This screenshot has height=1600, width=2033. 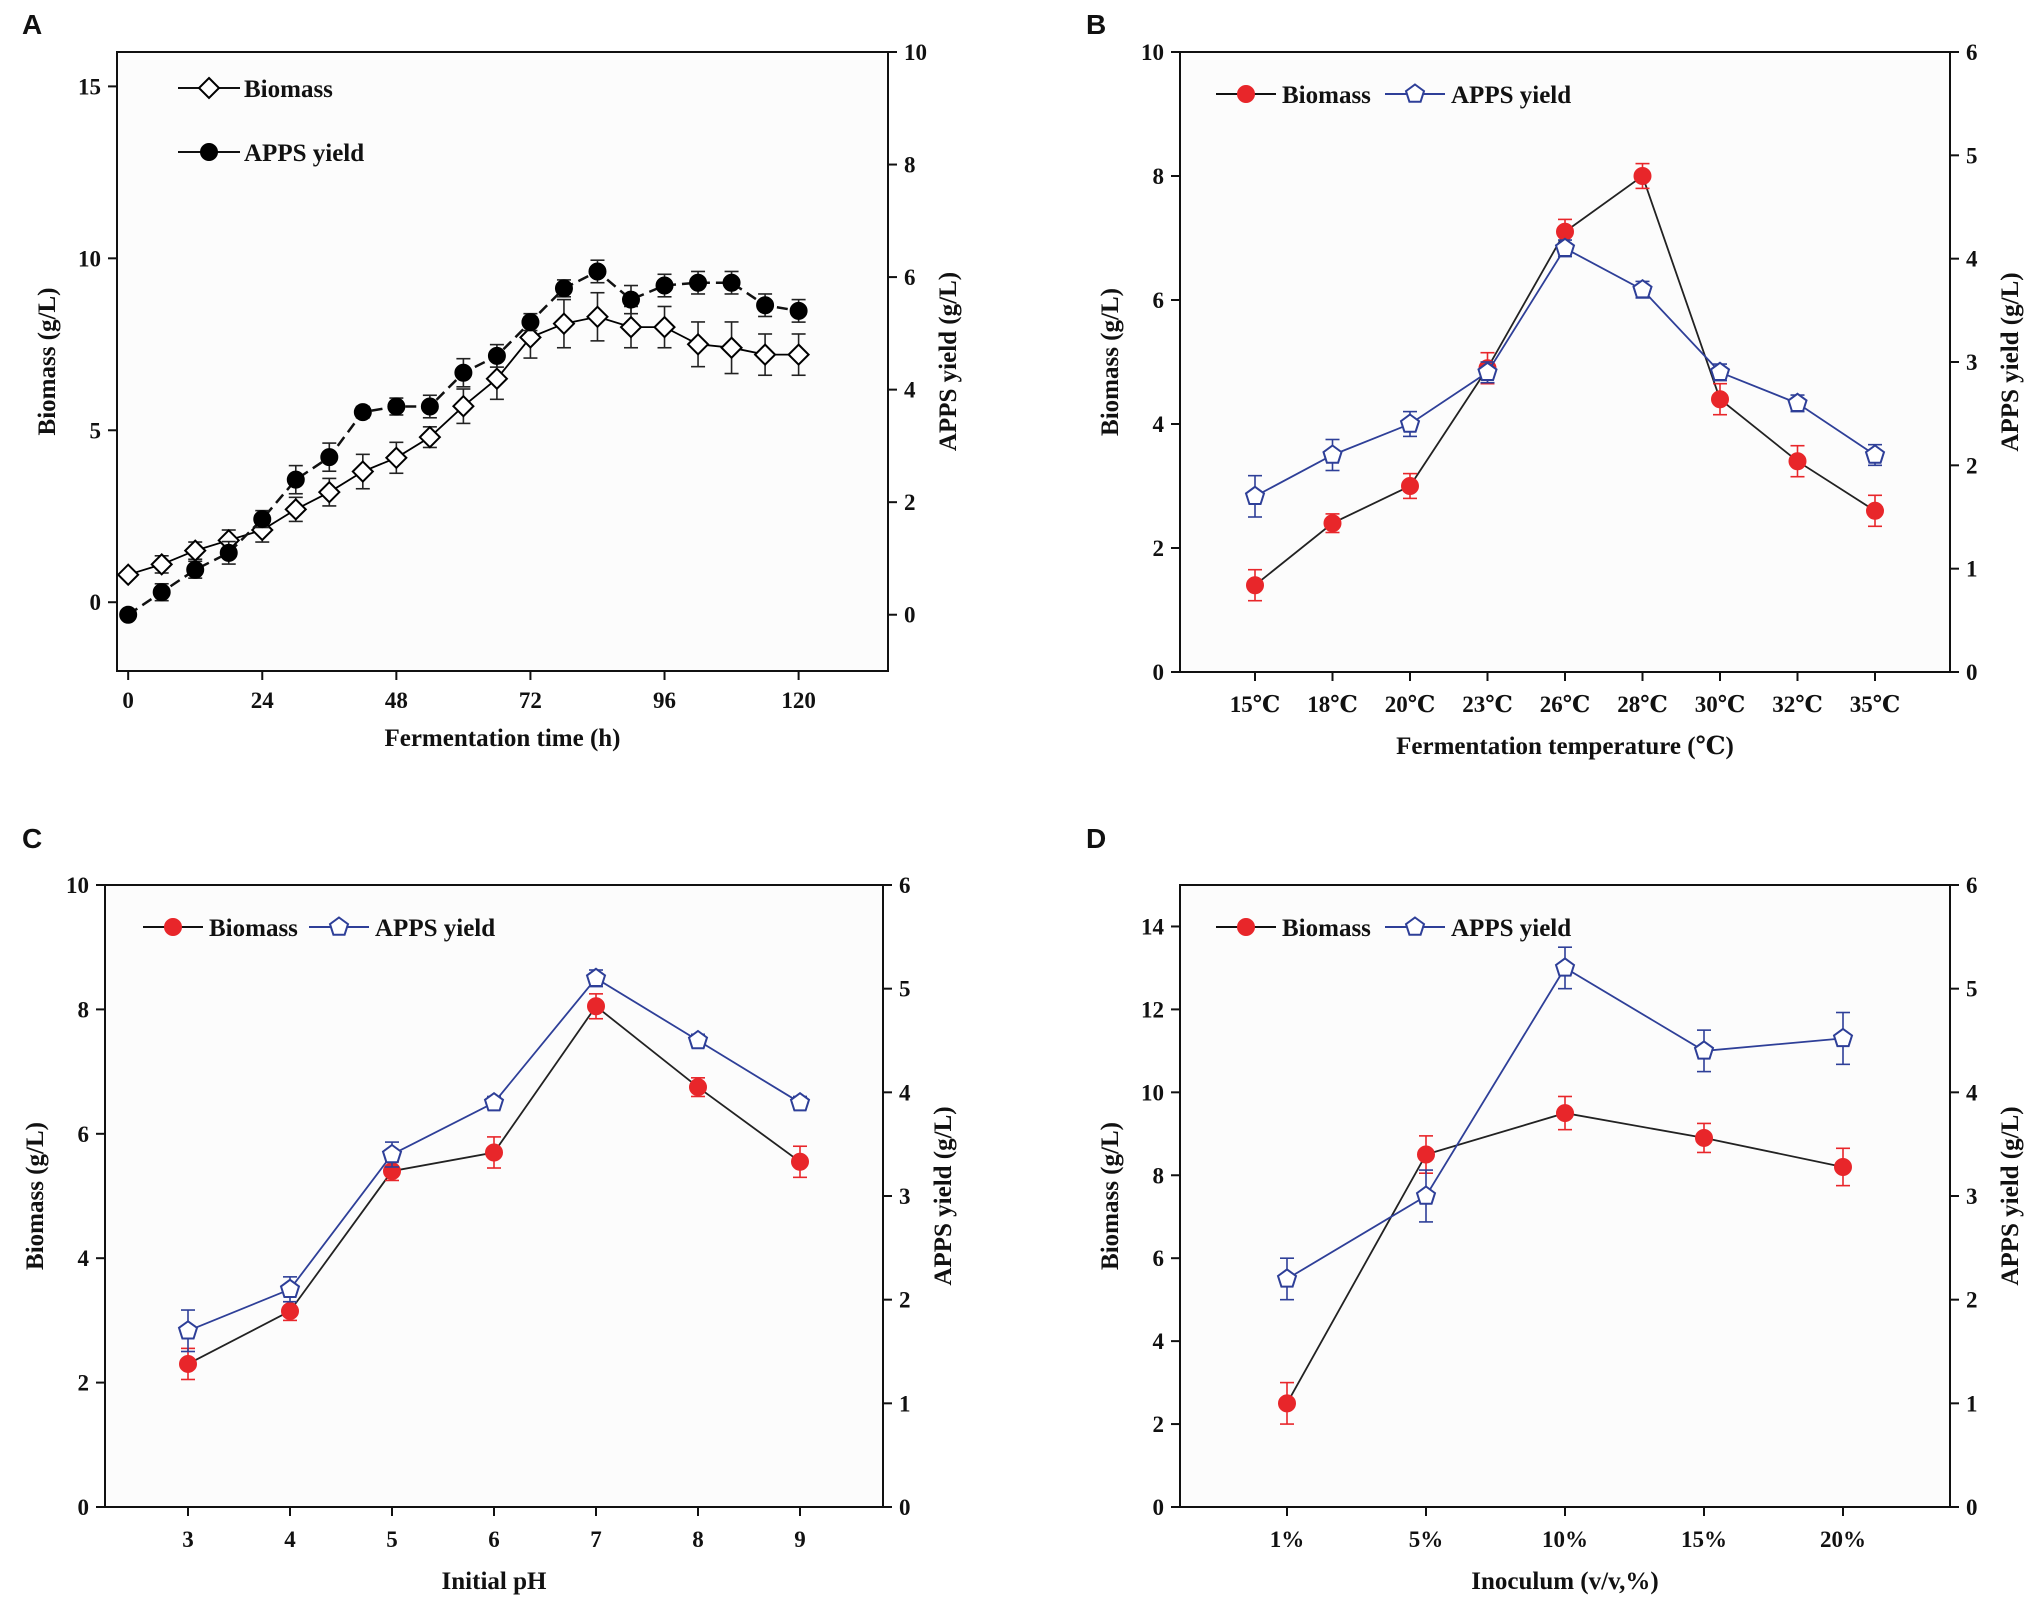 I want to click on panel-d-y2label: APPS yield (g/L), so click(x=2010, y=1195).